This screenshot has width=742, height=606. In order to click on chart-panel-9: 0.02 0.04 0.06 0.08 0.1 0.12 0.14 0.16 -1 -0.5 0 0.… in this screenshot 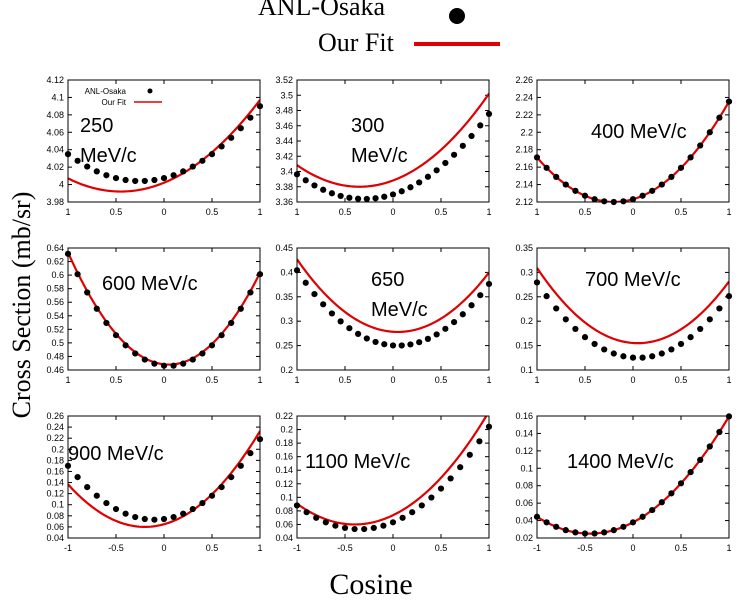, I will do `click(624, 482)`.